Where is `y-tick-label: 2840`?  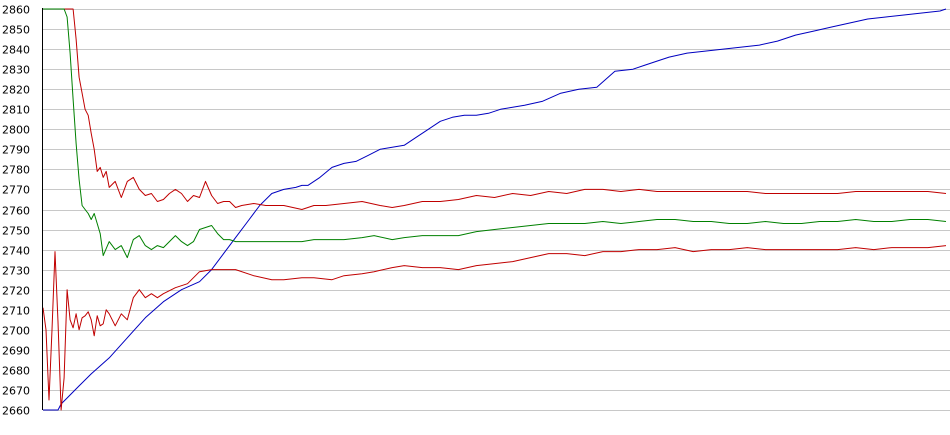
y-tick-label: 2840 is located at coordinates (16, 50).